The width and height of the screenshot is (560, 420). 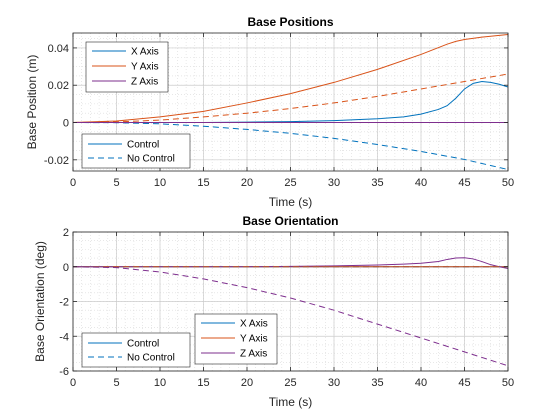 What do you see at coordinates (290, 146) in the screenshot?
I see `series-line-x-axis-no-control` at bounding box center [290, 146].